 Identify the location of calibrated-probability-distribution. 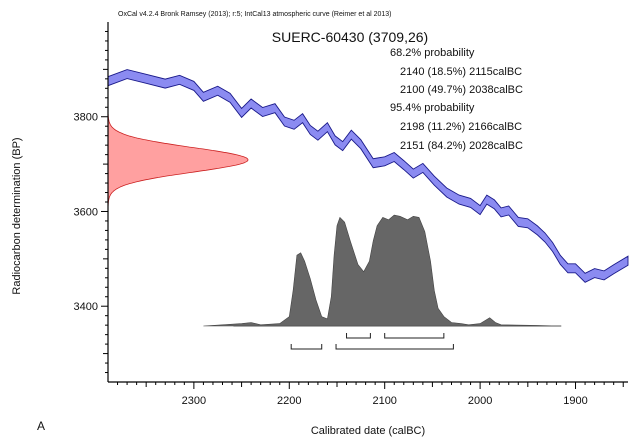
(382, 270).